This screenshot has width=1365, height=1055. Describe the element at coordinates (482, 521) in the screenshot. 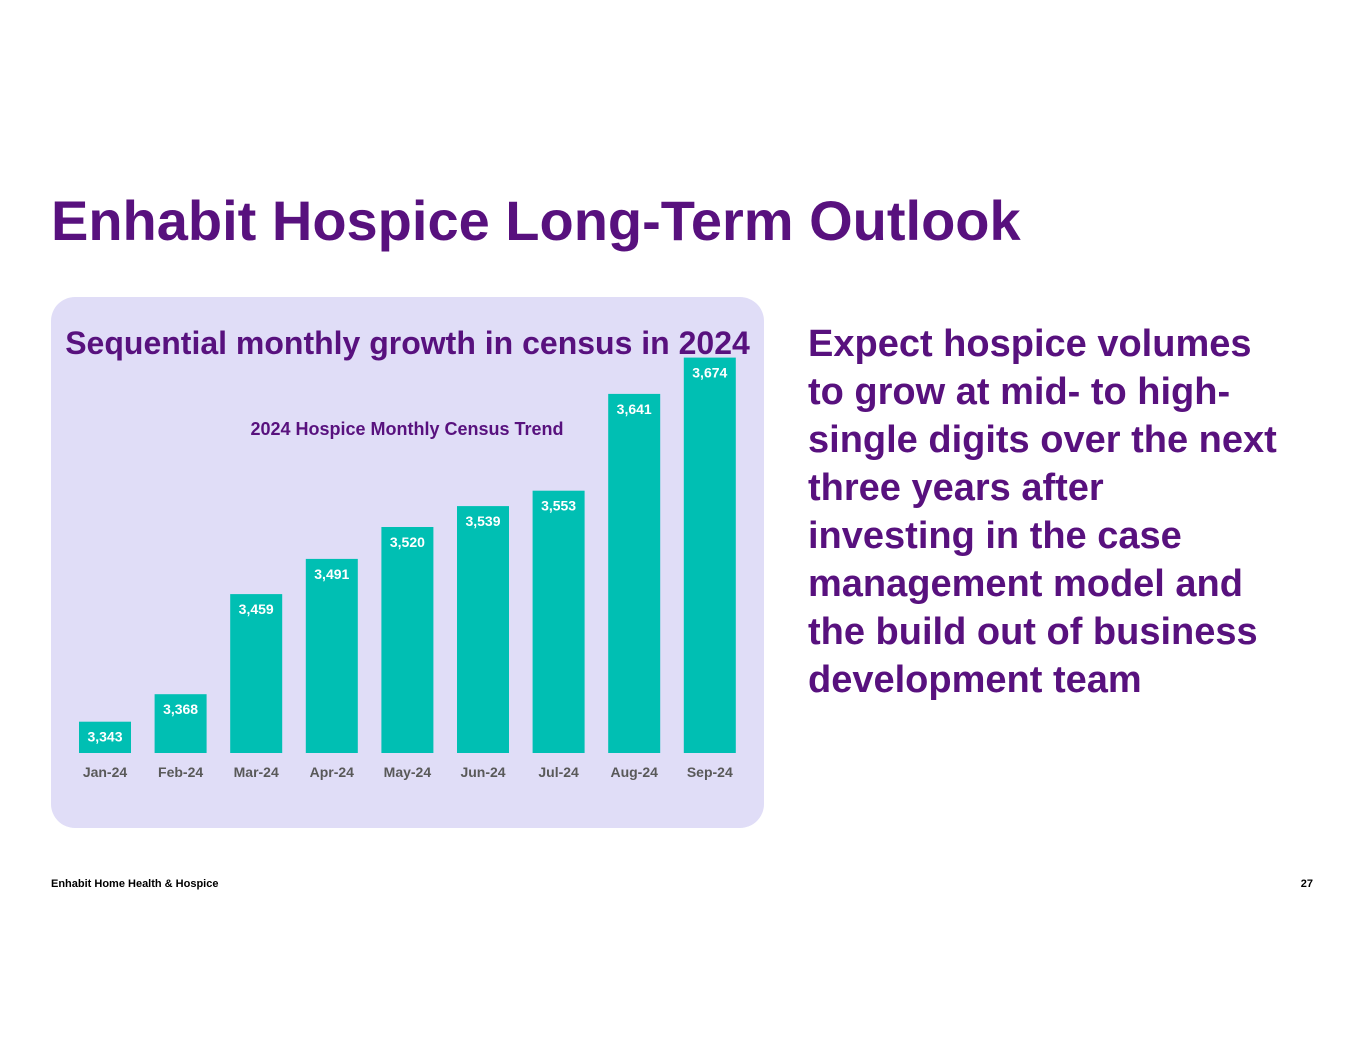

I see `bar-value-label: 3,539` at that location.